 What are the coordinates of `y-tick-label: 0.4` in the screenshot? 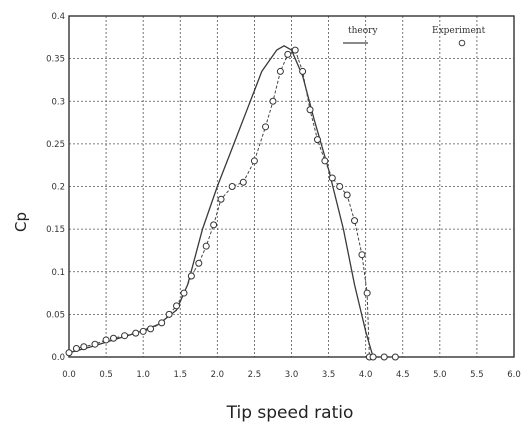 It's located at (58, 17).